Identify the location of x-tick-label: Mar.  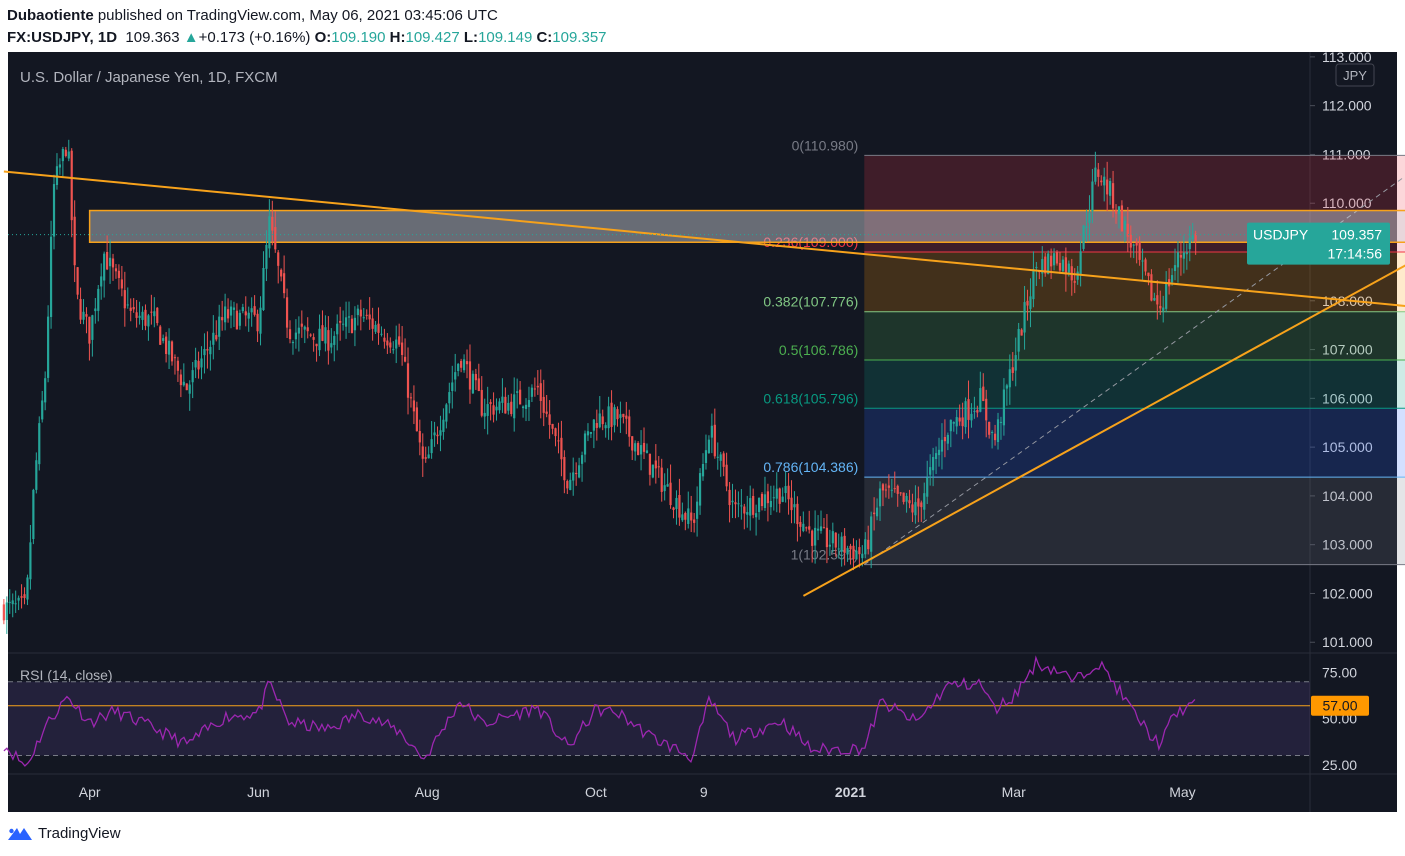
(1014, 792).